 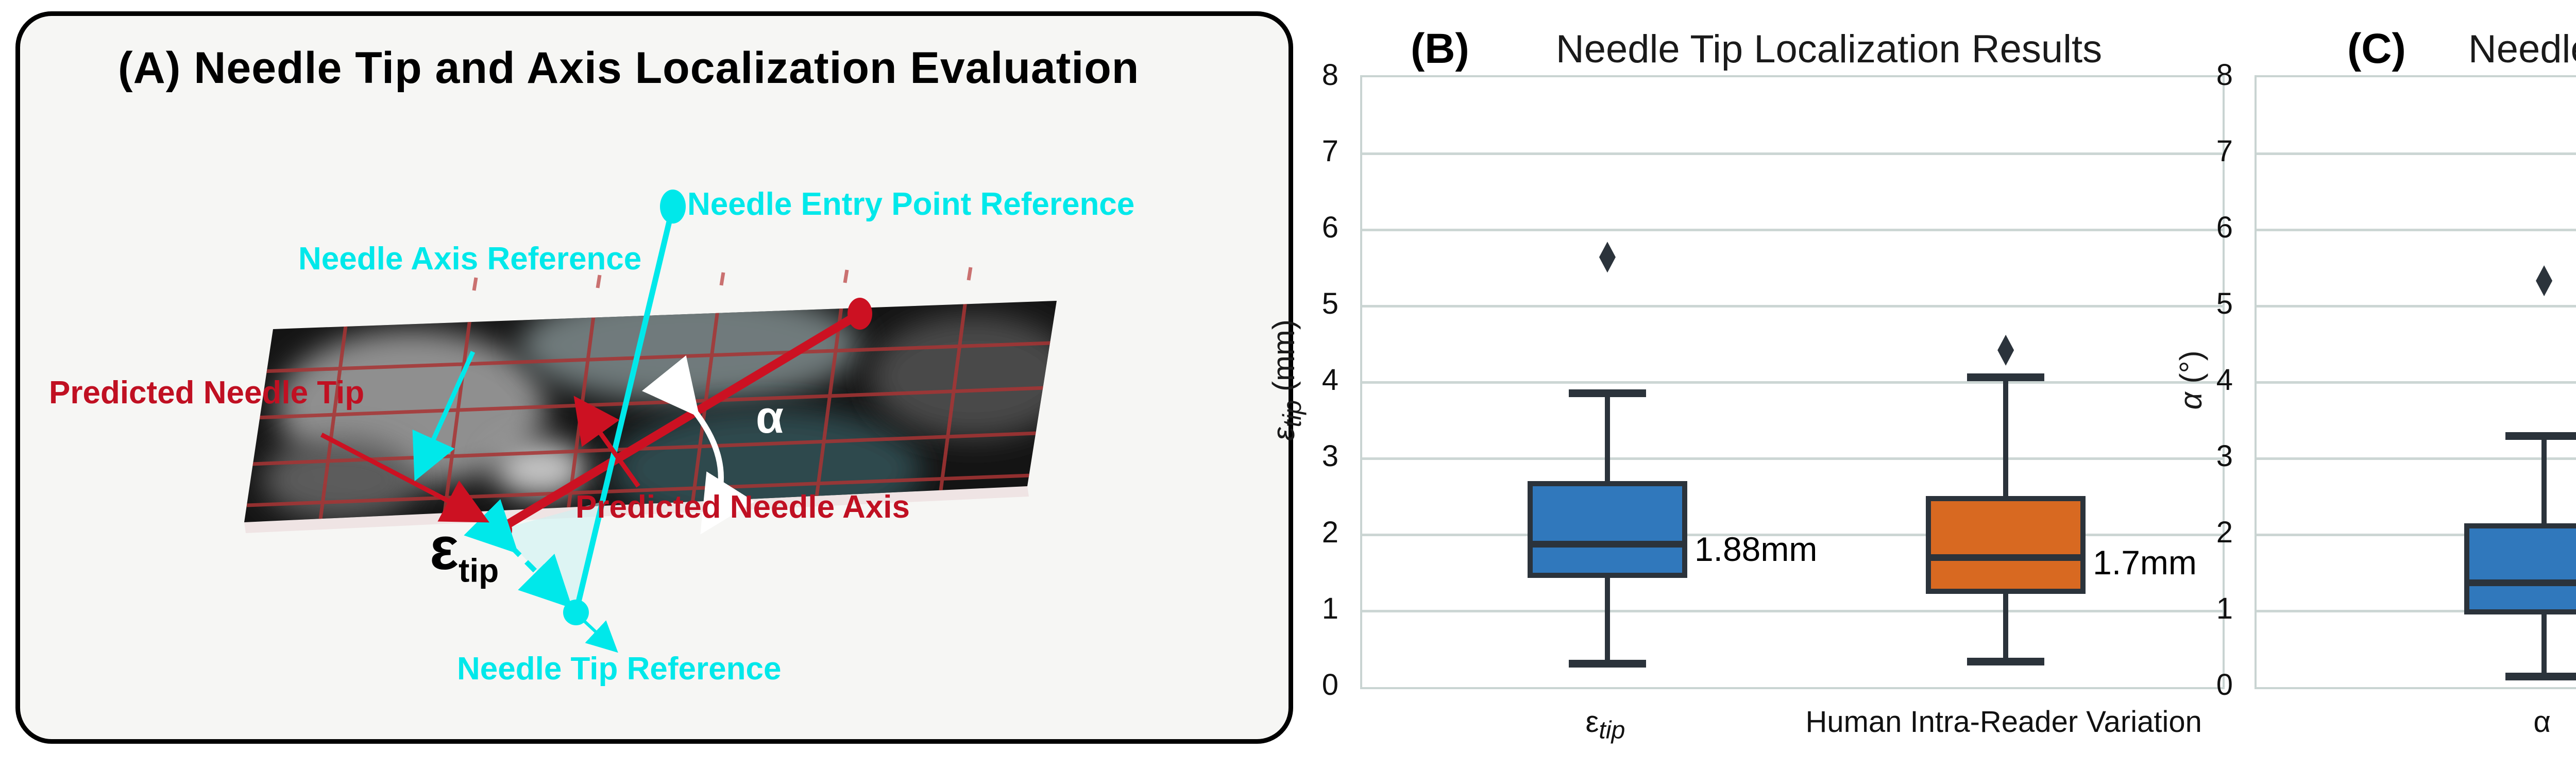 I want to click on epsilon-tip-symbol: εtip, so click(x=464, y=552).